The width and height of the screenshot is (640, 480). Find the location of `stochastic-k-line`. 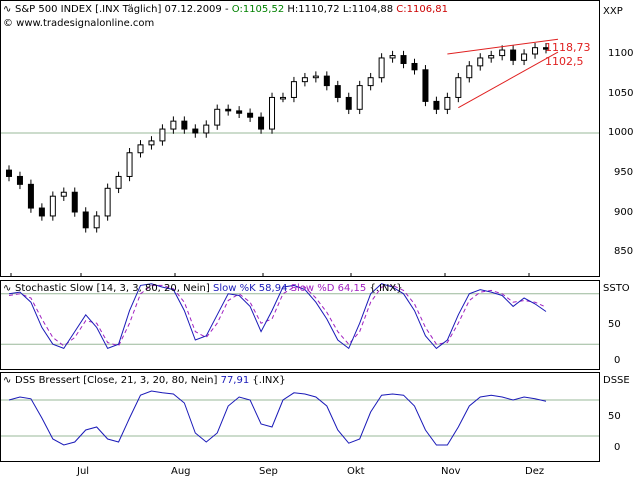

stochastic-k-line is located at coordinates (277, 316).